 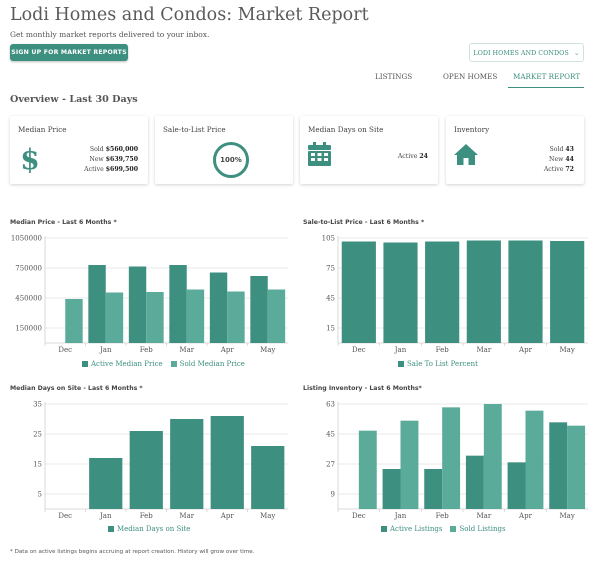 What do you see at coordinates (155, 317) in the screenshot?
I see `bar-sold-median-price-feb` at bounding box center [155, 317].